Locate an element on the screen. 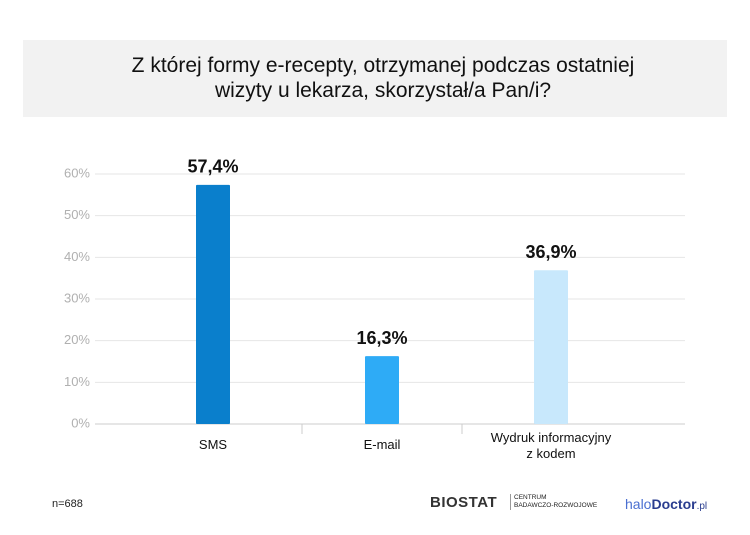  x-tick-label: Wydruk informacyjny z kodem is located at coordinates (551, 445).